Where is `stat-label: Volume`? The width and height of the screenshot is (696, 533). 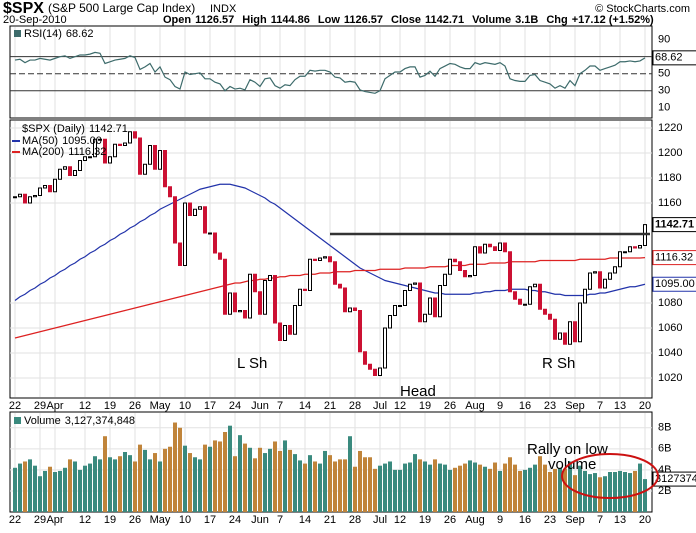
stat-label: Volume is located at coordinates (491, 20).